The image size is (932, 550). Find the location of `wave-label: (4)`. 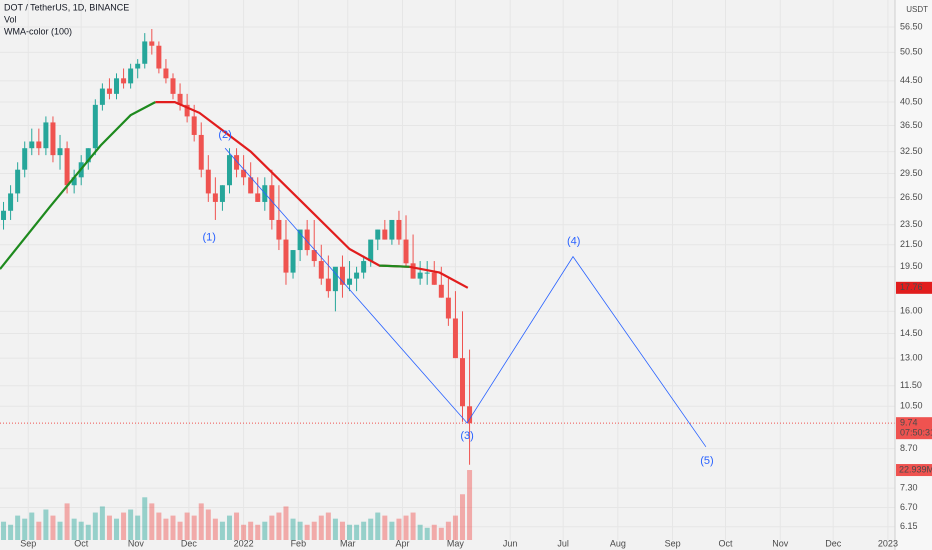

wave-label: (4) is located at coordinates (573, 242).